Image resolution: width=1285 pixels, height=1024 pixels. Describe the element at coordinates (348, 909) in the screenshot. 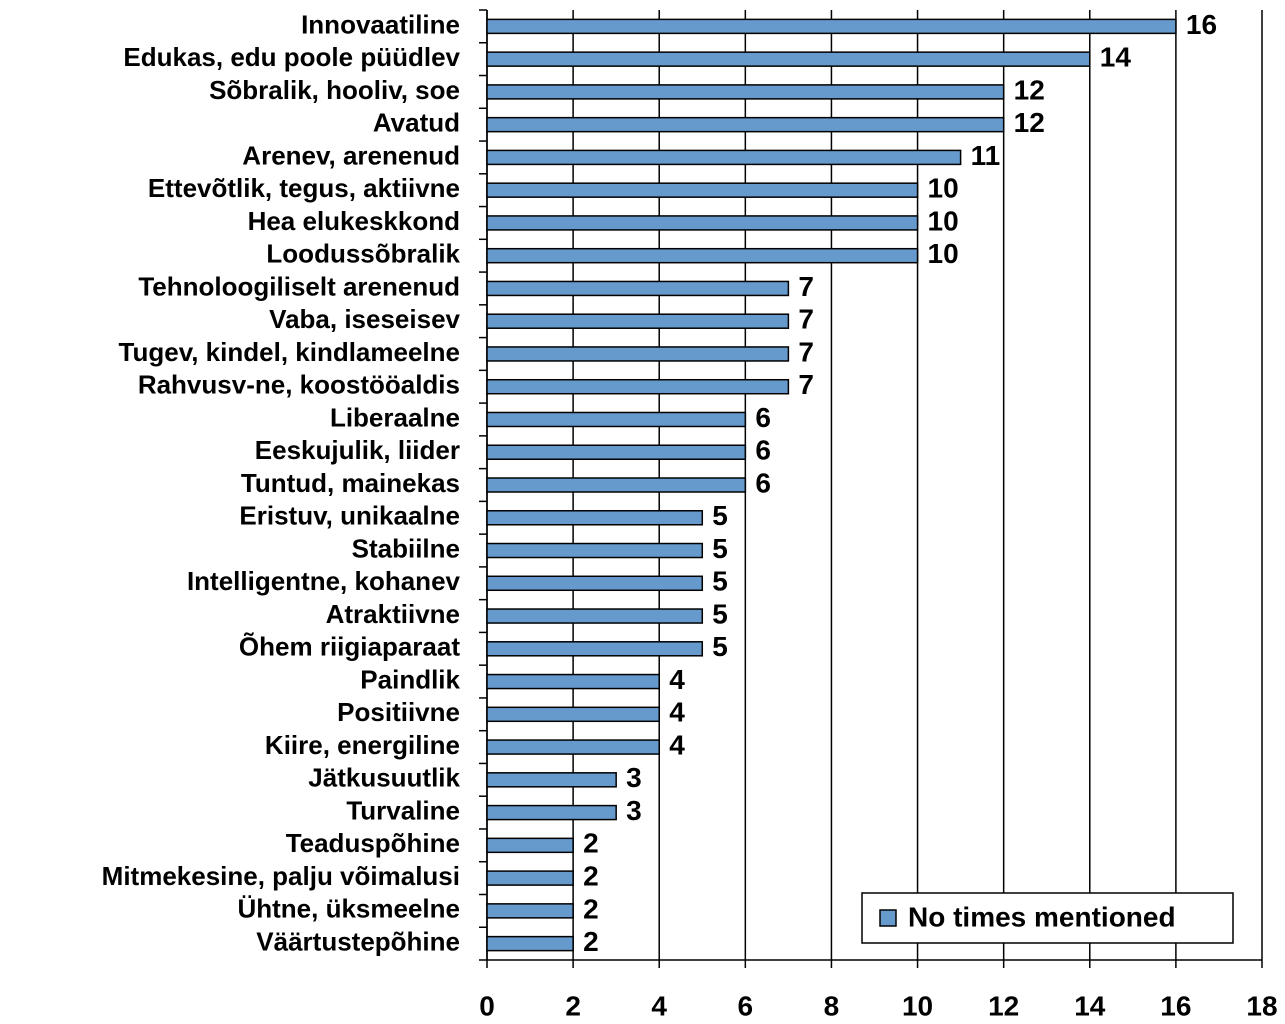

I see `y-tick-label: Ühtne, üksmeelne` at that location.